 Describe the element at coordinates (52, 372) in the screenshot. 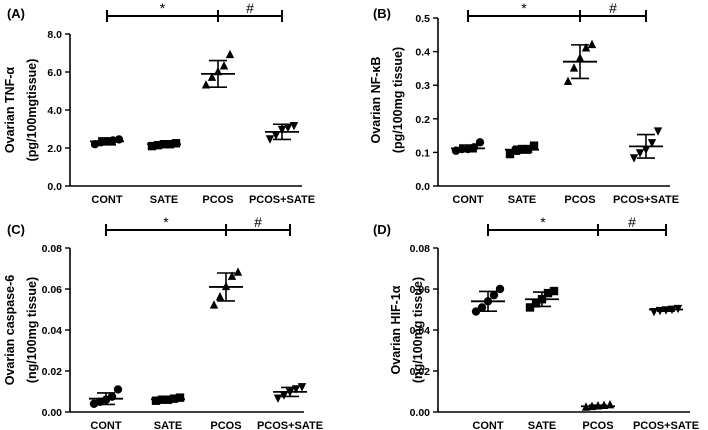

I see `panel-c-y-tick-label: 0.02` at that location.